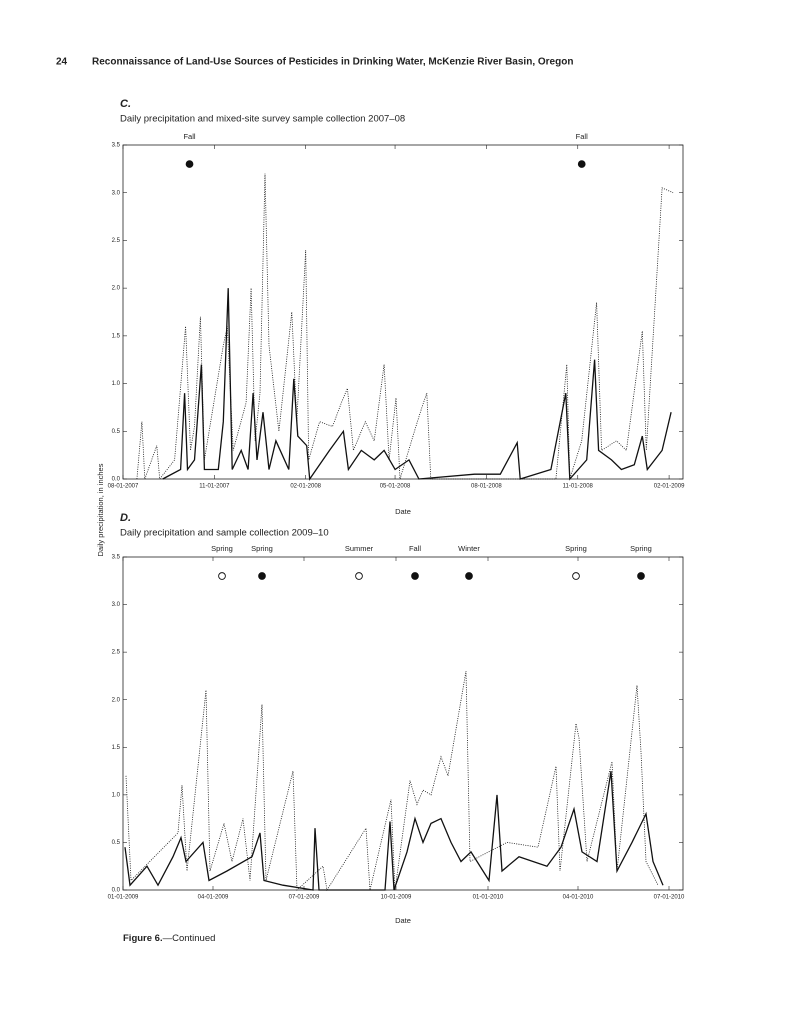  Describe the element at coordinates (488, 898) in the screenshot. I see `x-tick-label: 01-01-2010` at that location.